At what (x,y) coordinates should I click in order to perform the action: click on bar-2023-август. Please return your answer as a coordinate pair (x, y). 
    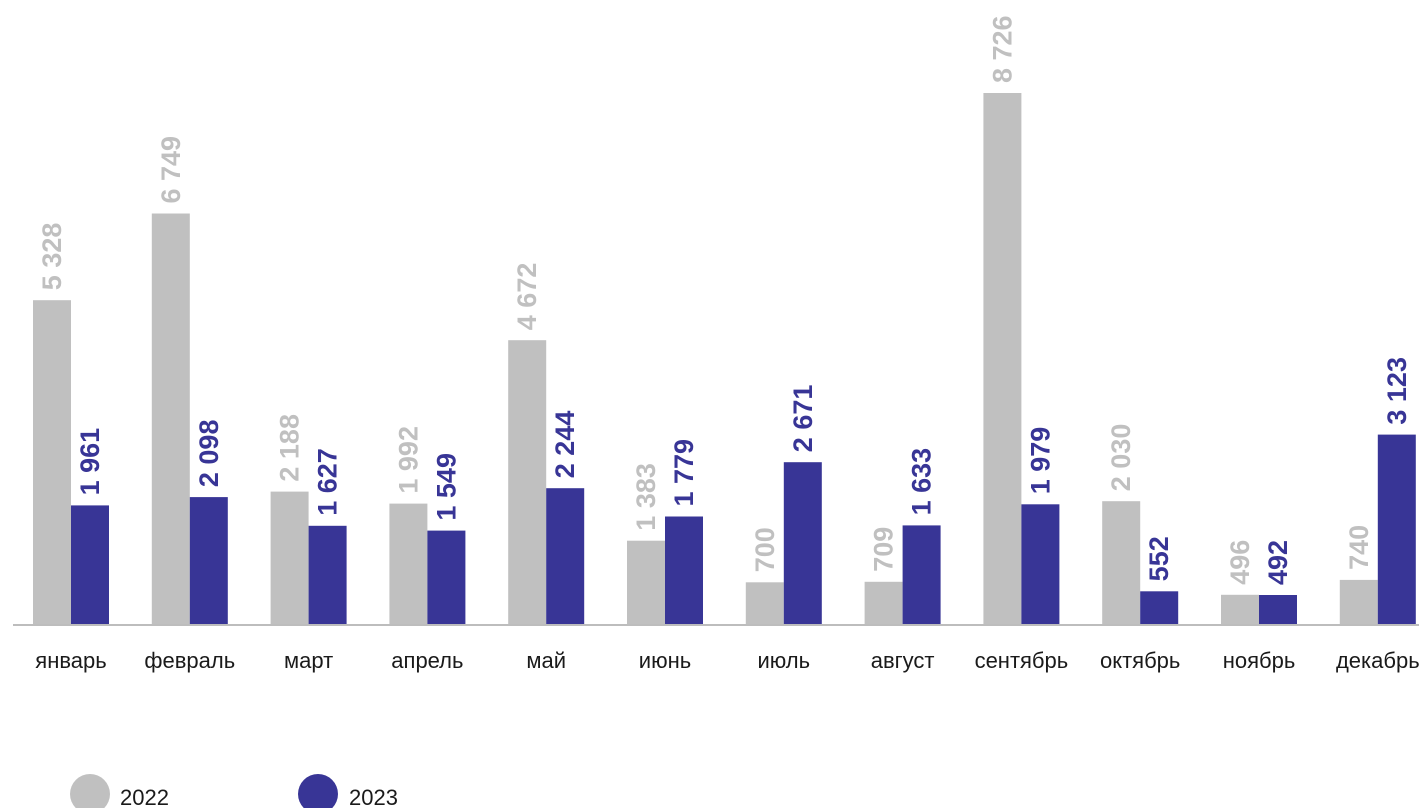
    Looking at the image, I should click on (921, 575).